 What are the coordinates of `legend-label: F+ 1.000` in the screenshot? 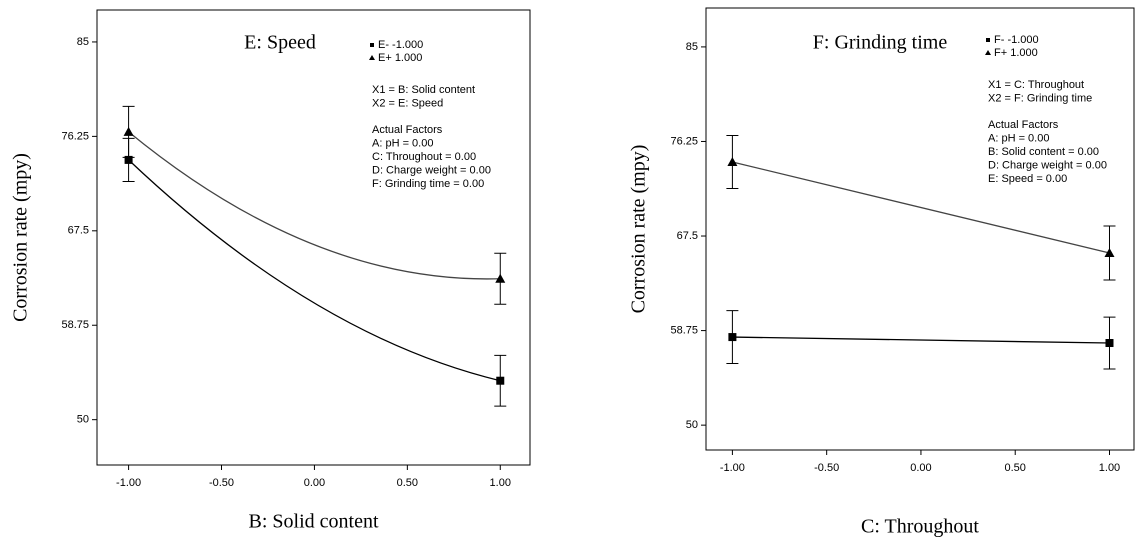 It's located at (1016, 53).